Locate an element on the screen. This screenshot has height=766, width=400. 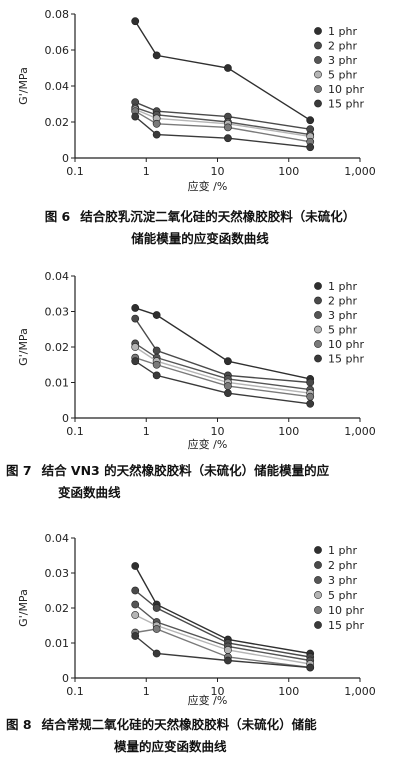
c6-y-tick-label: 0 is located at coordinates (65, 158).